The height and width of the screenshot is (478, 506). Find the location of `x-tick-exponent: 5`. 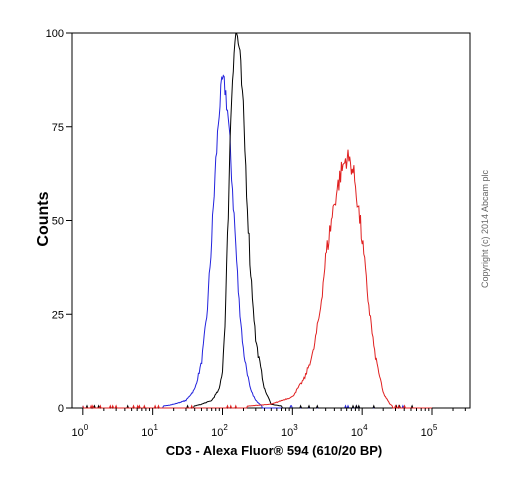

x-tick-exponent: 5 is located at coordinates (435, 427).